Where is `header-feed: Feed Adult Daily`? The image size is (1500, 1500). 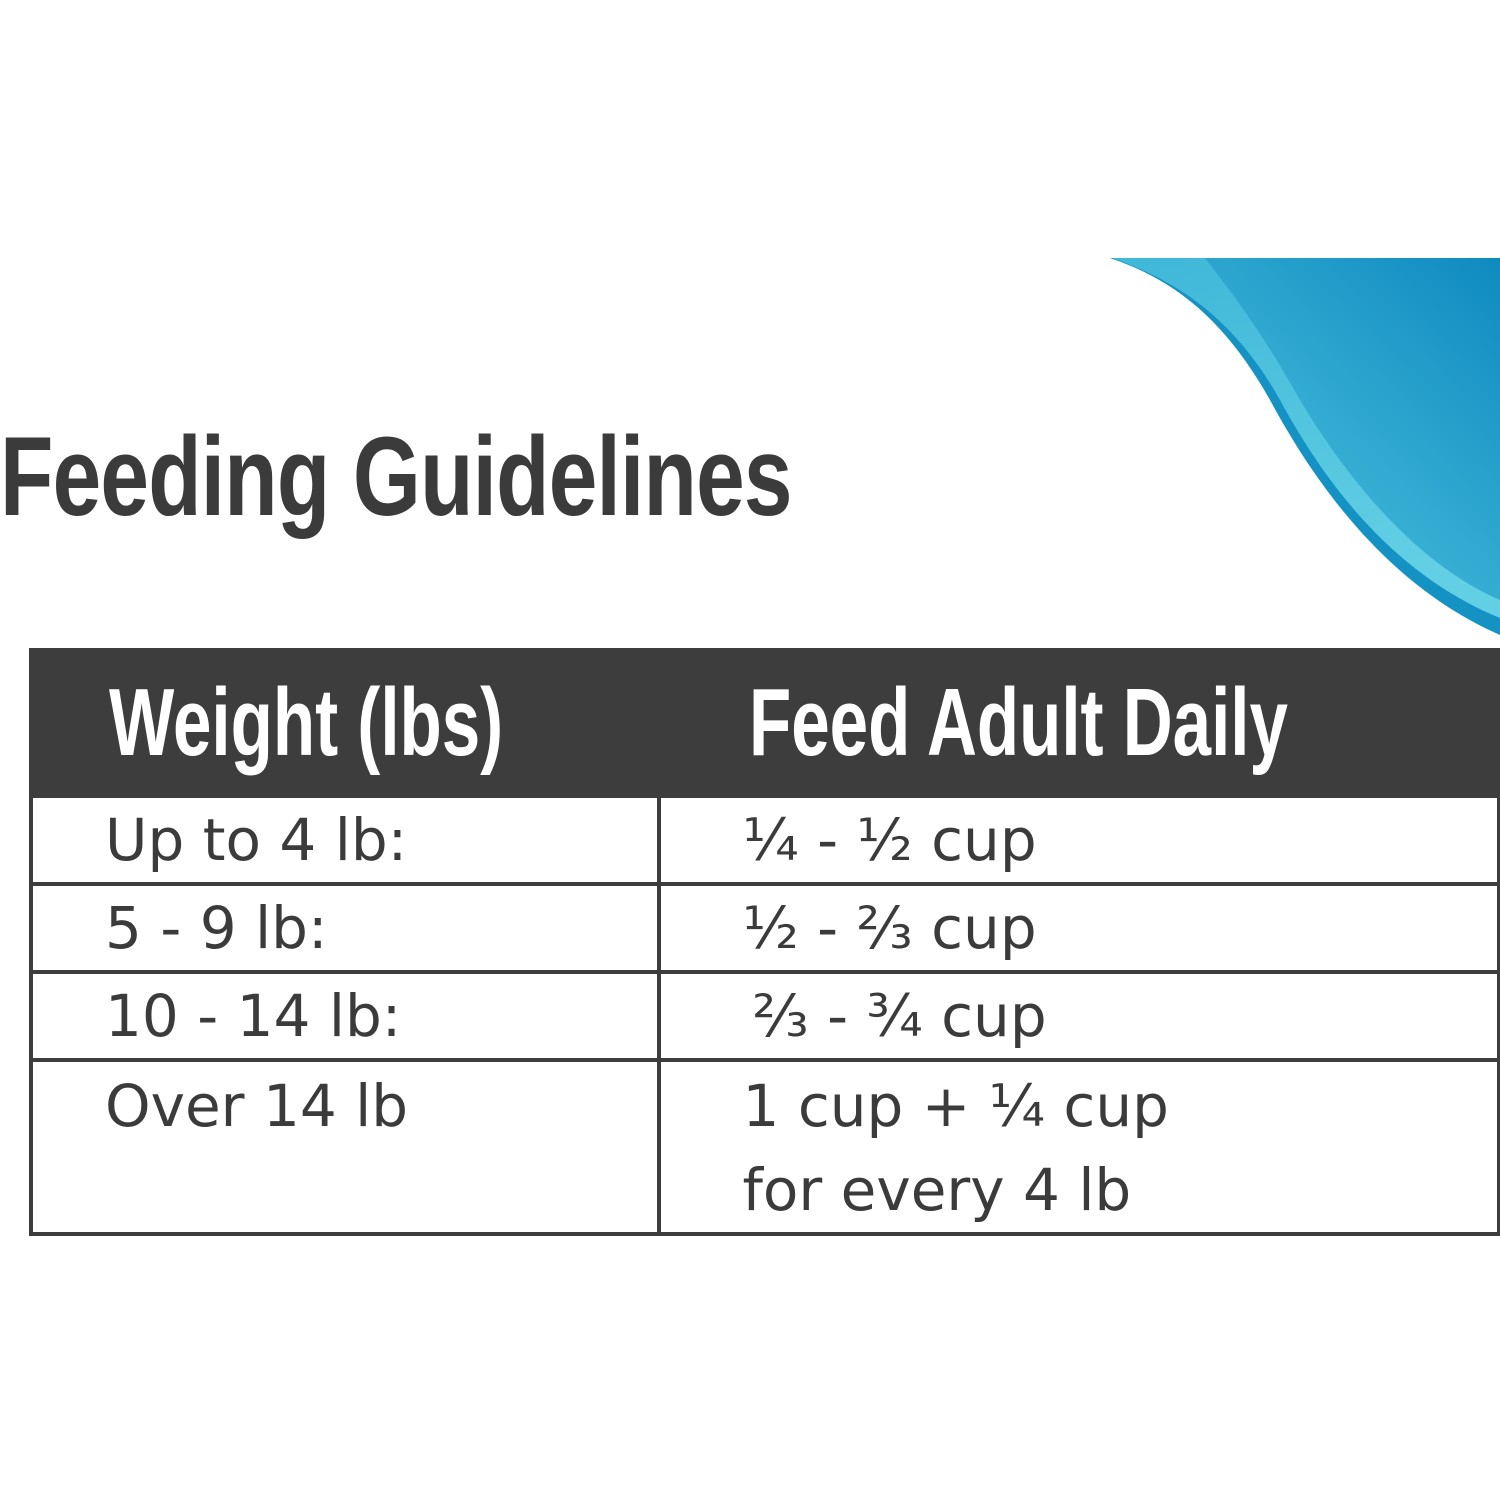 header-feed: Feed Adult Daily is located at coordinates (1078, 723).